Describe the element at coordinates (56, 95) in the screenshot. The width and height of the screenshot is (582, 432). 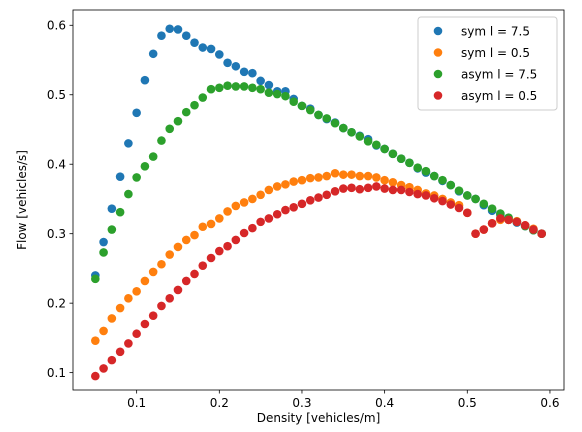
I see `y-tick-label: 0.5` at that location.